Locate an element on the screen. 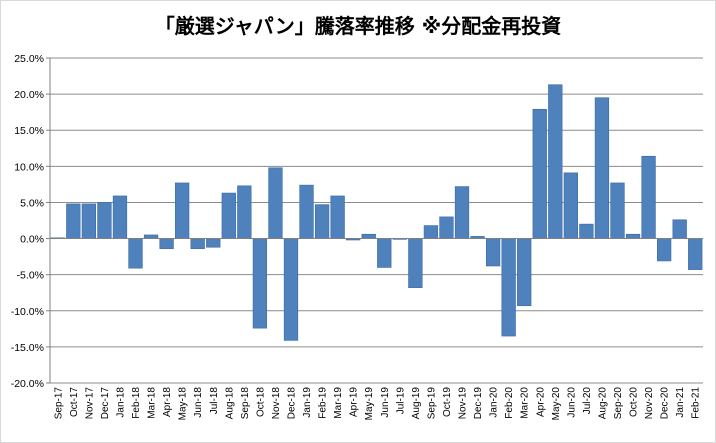 This screenshot has height=443, width=716. y-tick-label: -10.0% is located at coordinates (27, 312).